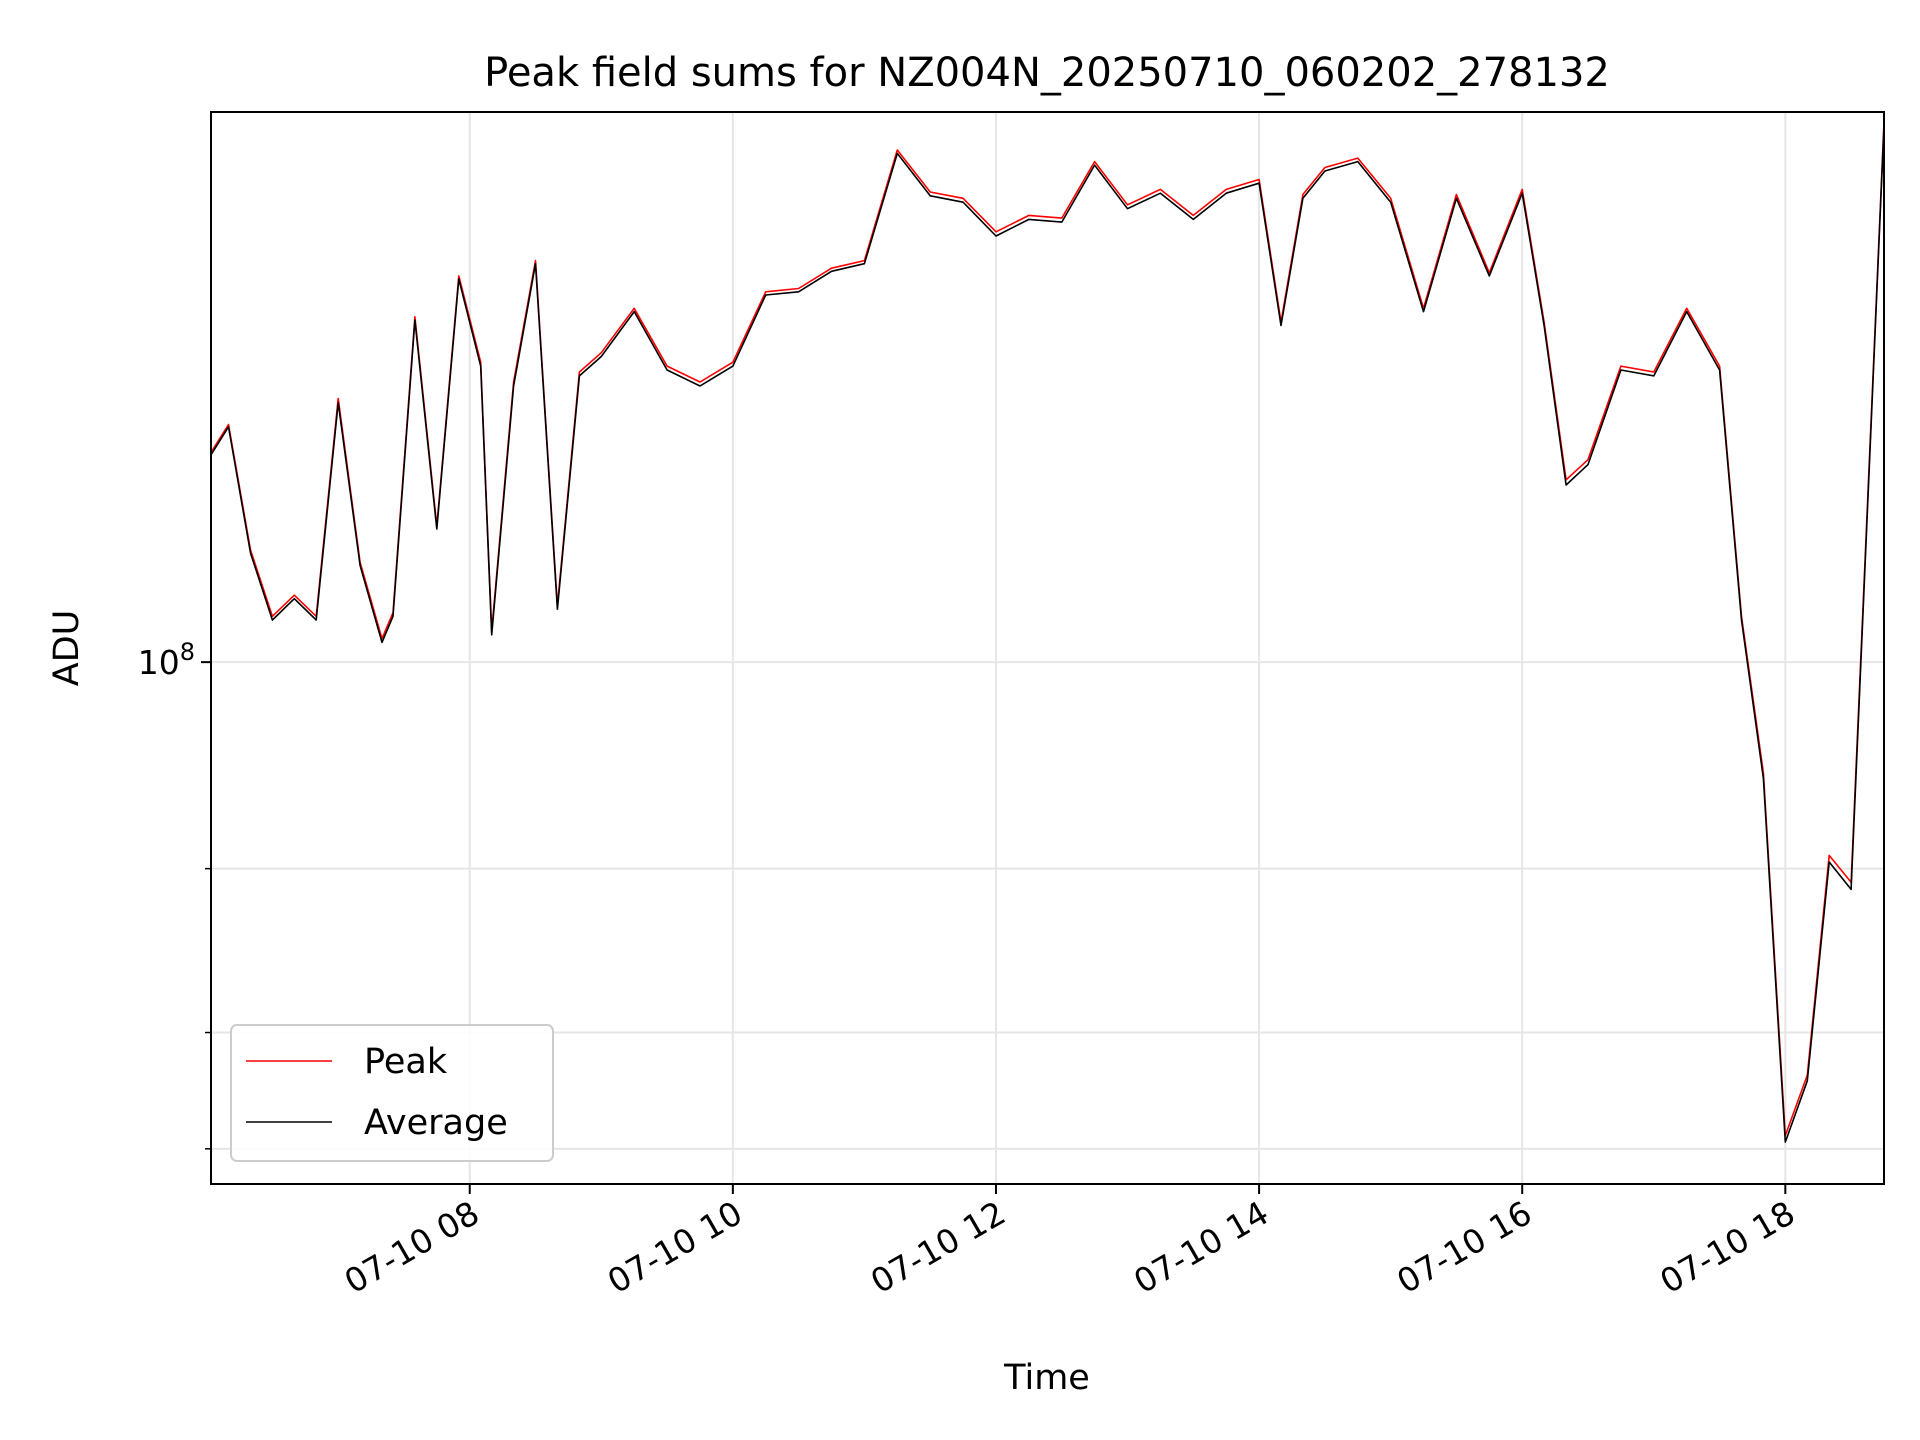 The height and width of the screenshot is (1440, 1920). Describe the element at coordinates (166, 660) in the screenshot. I see `y-tick-label: 108` at that location.